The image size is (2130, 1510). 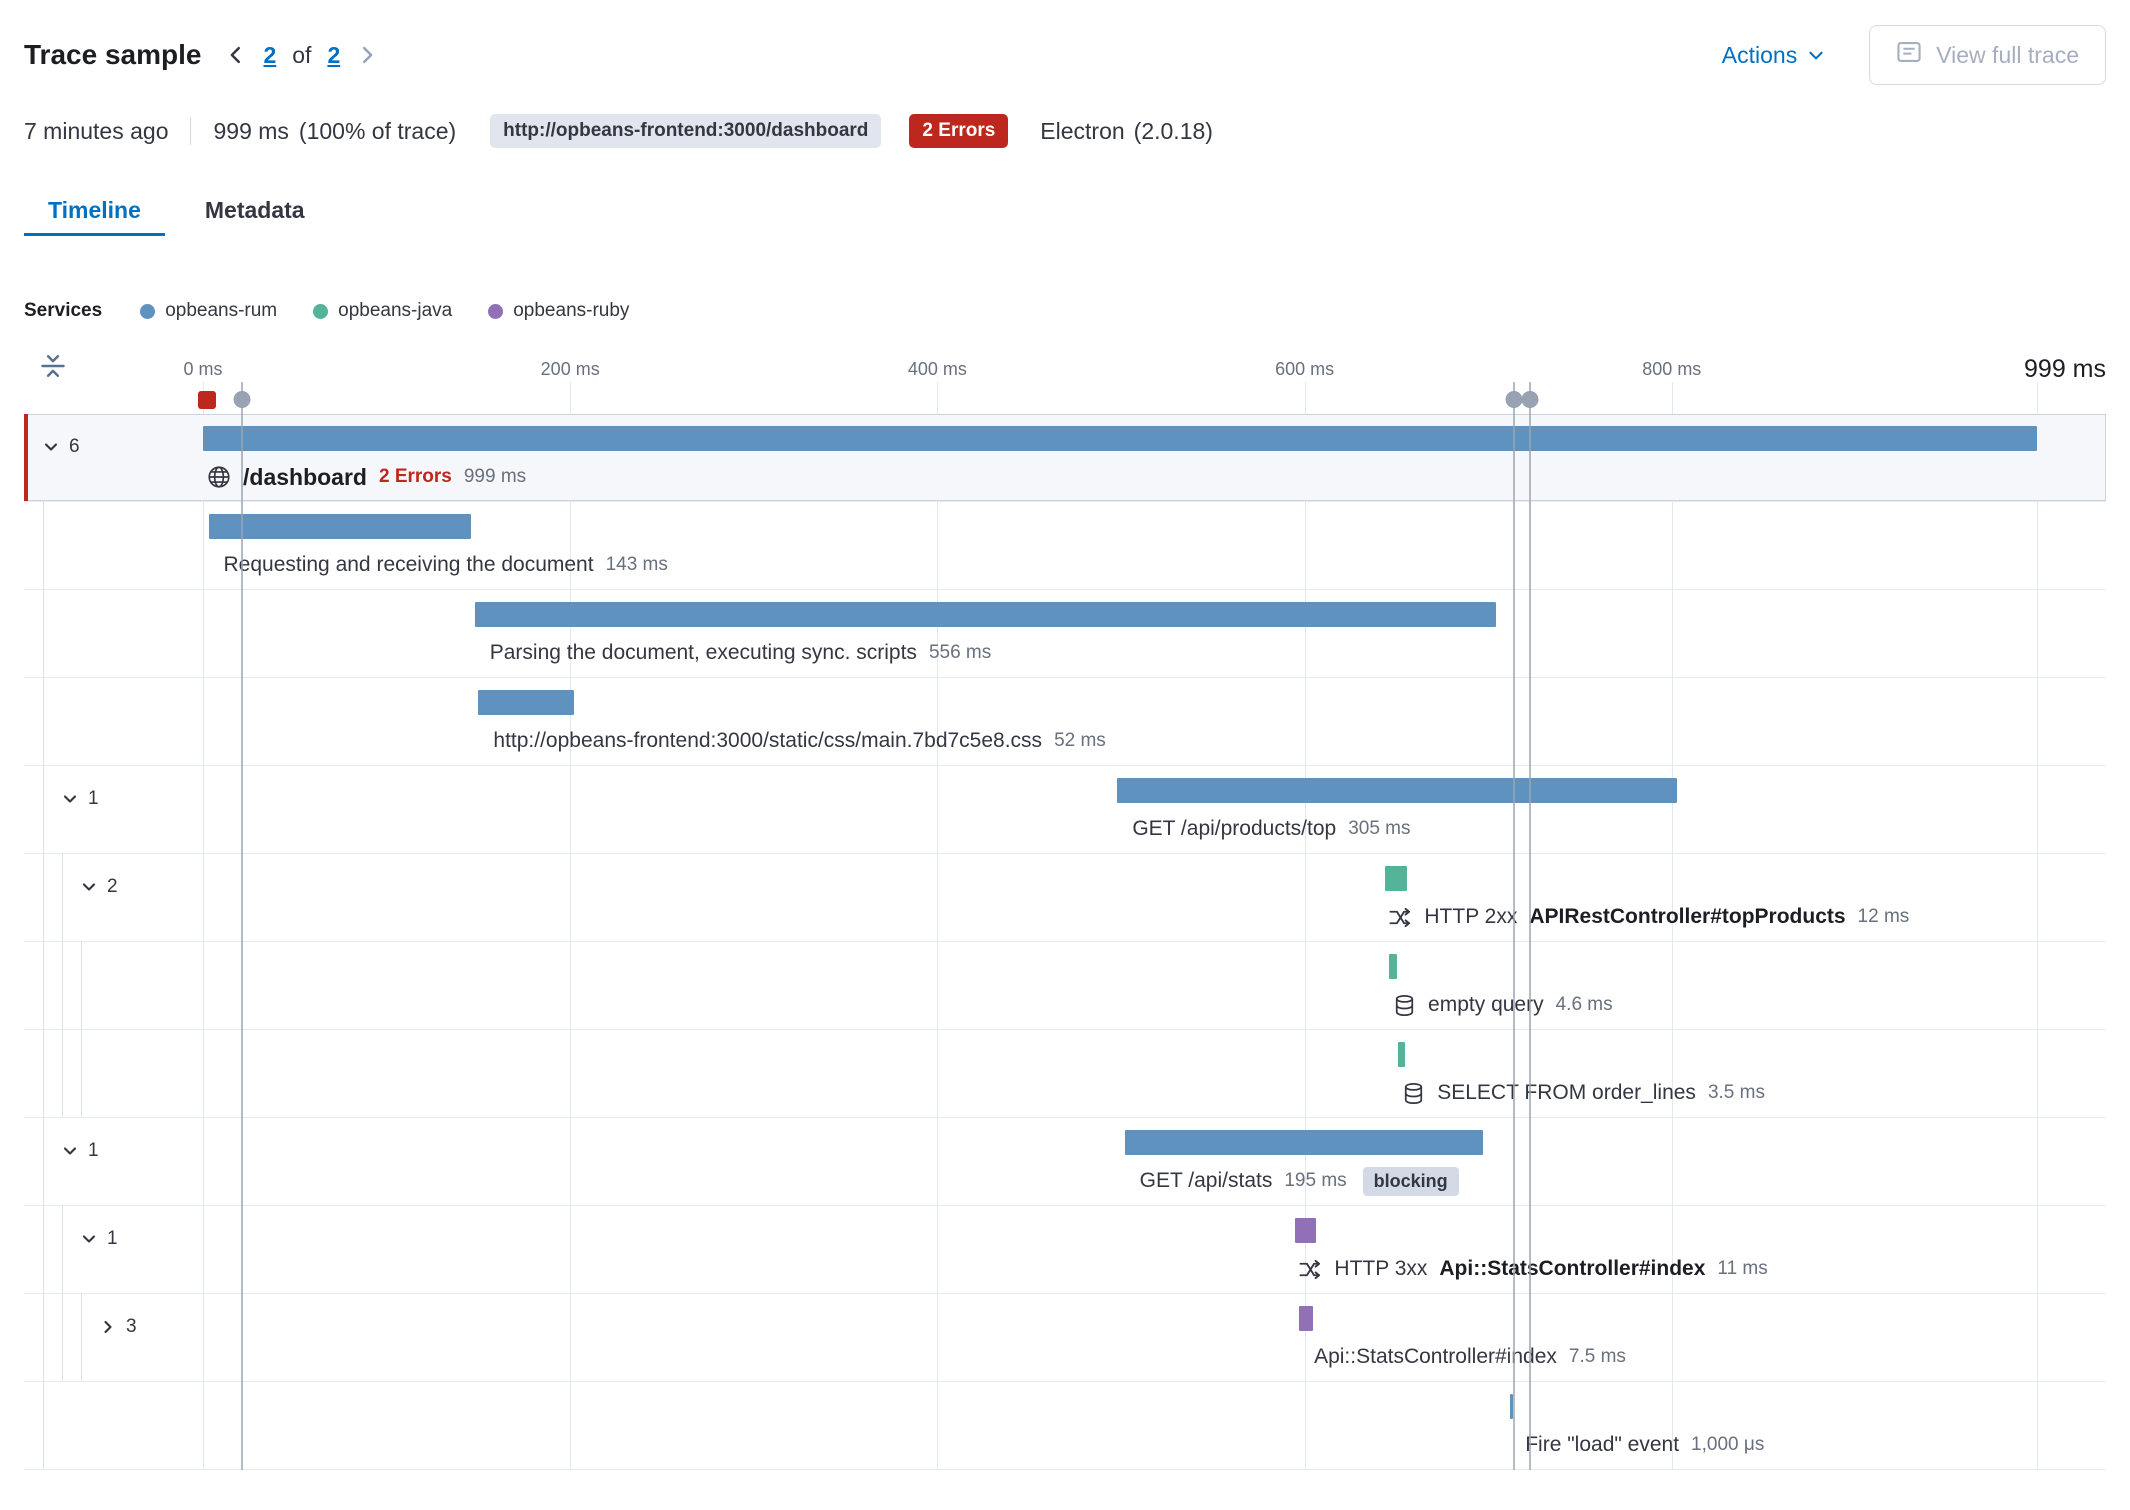 What do you see at coordinates (1773, 55) in the screenshot?
I see `actions-menu-button: Actions` at bounding box center [1773, 55].